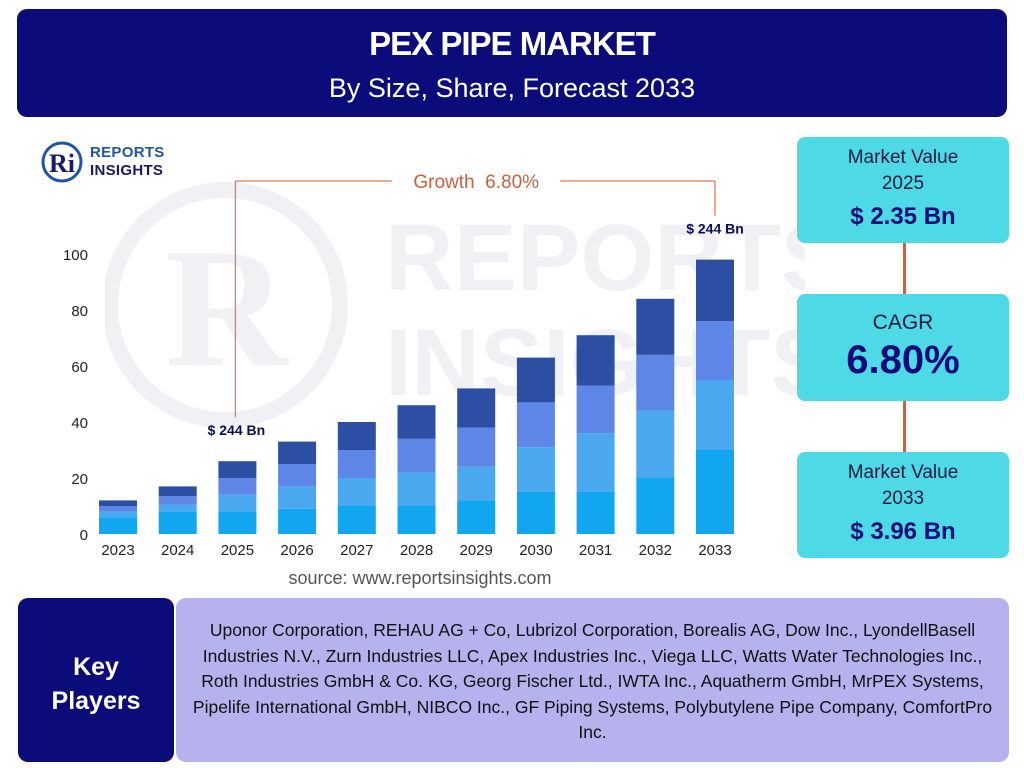 This screenshot has height=768, width=1024. What do you see at coordinates (903, 322) in the screenshot?
I see `kpi-label: CAGR` at bounding box center [903, 322].